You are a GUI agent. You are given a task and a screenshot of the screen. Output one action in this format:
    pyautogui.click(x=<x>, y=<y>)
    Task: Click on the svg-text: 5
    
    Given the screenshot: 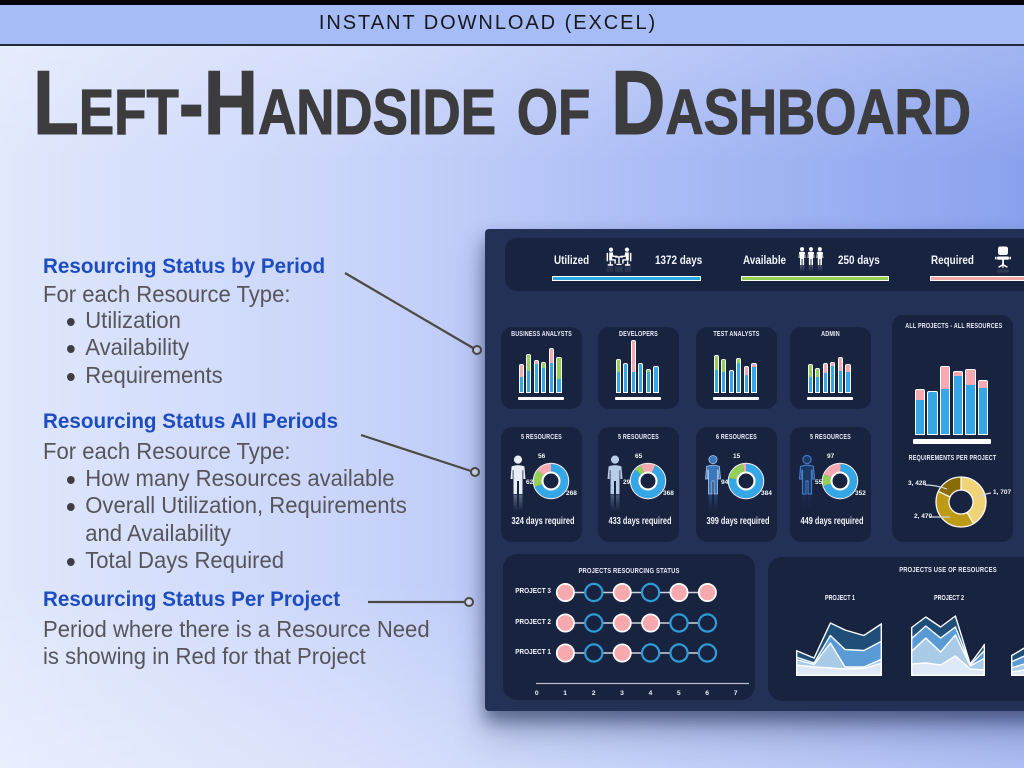 What is the action you would take?
    pyautogui.click(x=679, y=693)
    